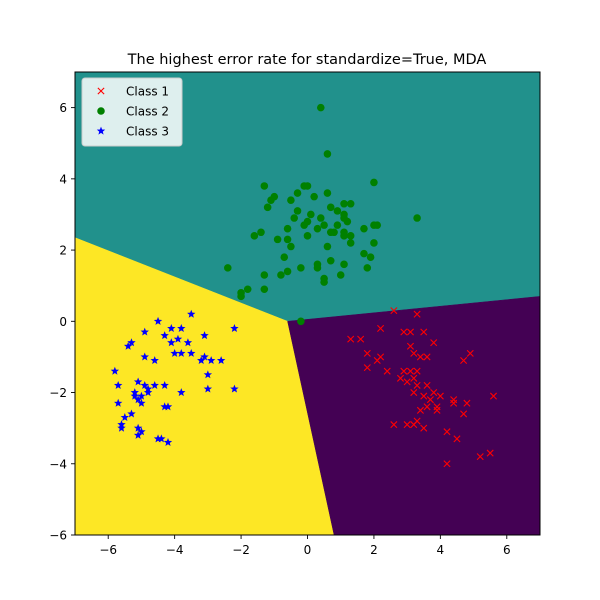 The height and width of the screenshot is (600, 600). I want to click on point-class-1-16-stroke, so click(470, 353).